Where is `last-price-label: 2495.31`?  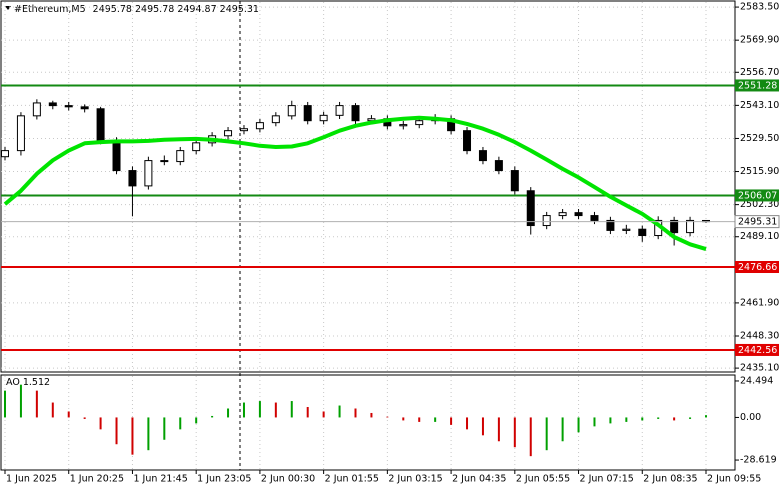 last-price-label: 2495.31 is located at coordinates (757, 222).